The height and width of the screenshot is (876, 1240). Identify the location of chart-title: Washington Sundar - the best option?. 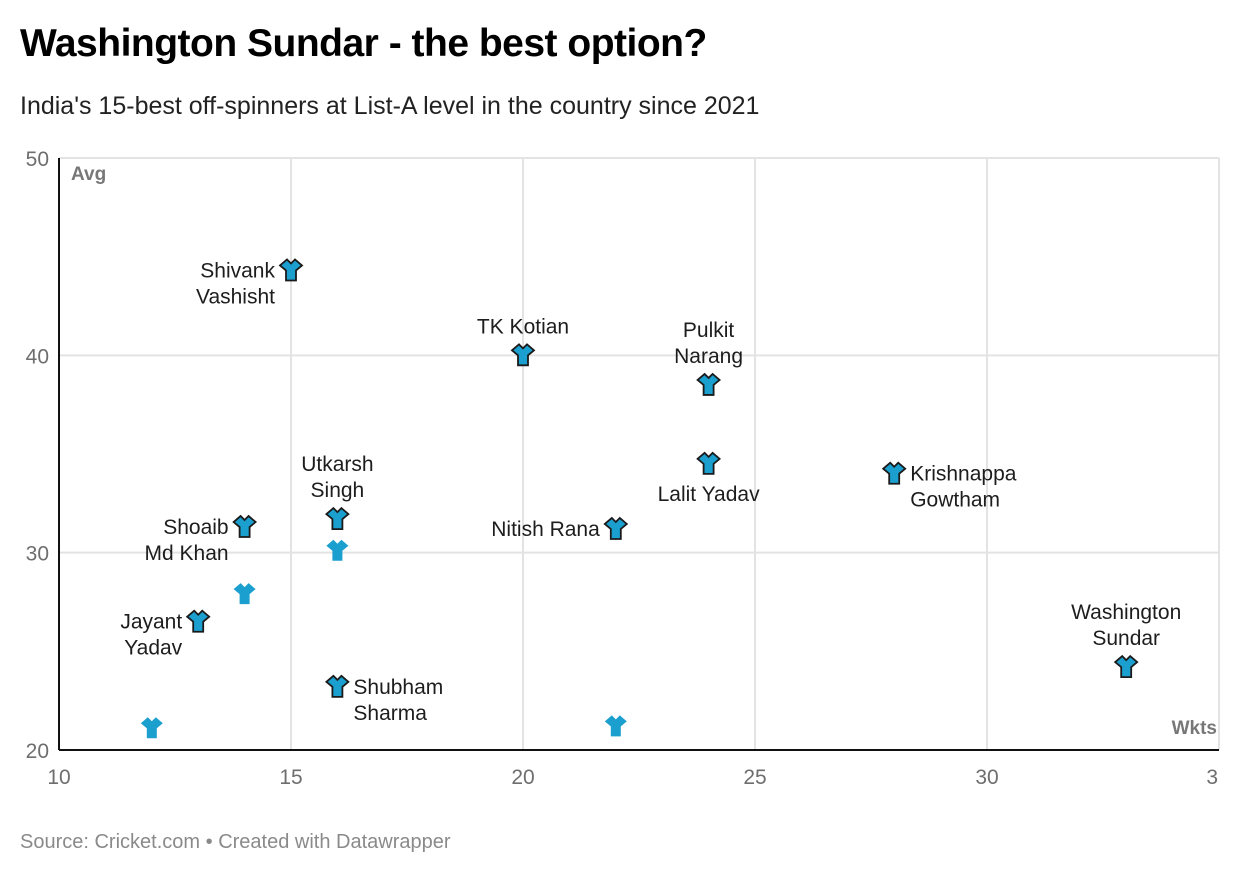
(363, 43).